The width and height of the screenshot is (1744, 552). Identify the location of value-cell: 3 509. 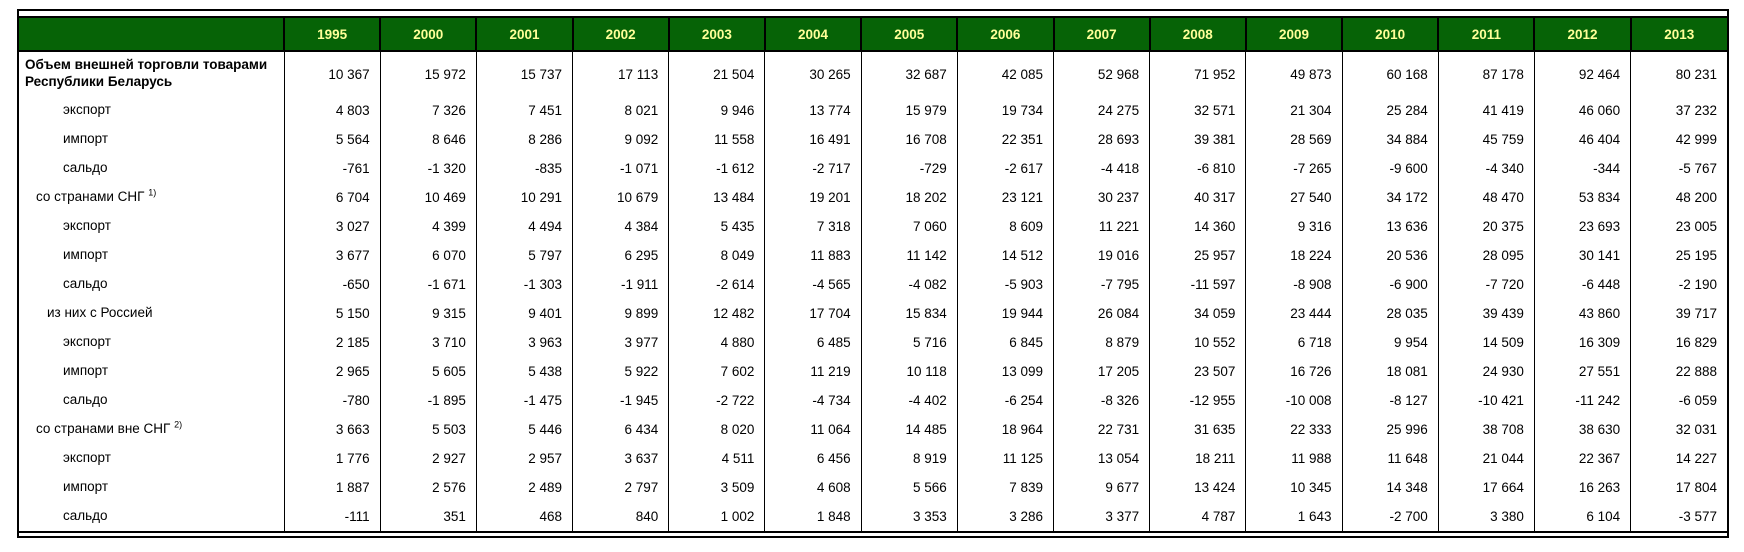
(717, 487).